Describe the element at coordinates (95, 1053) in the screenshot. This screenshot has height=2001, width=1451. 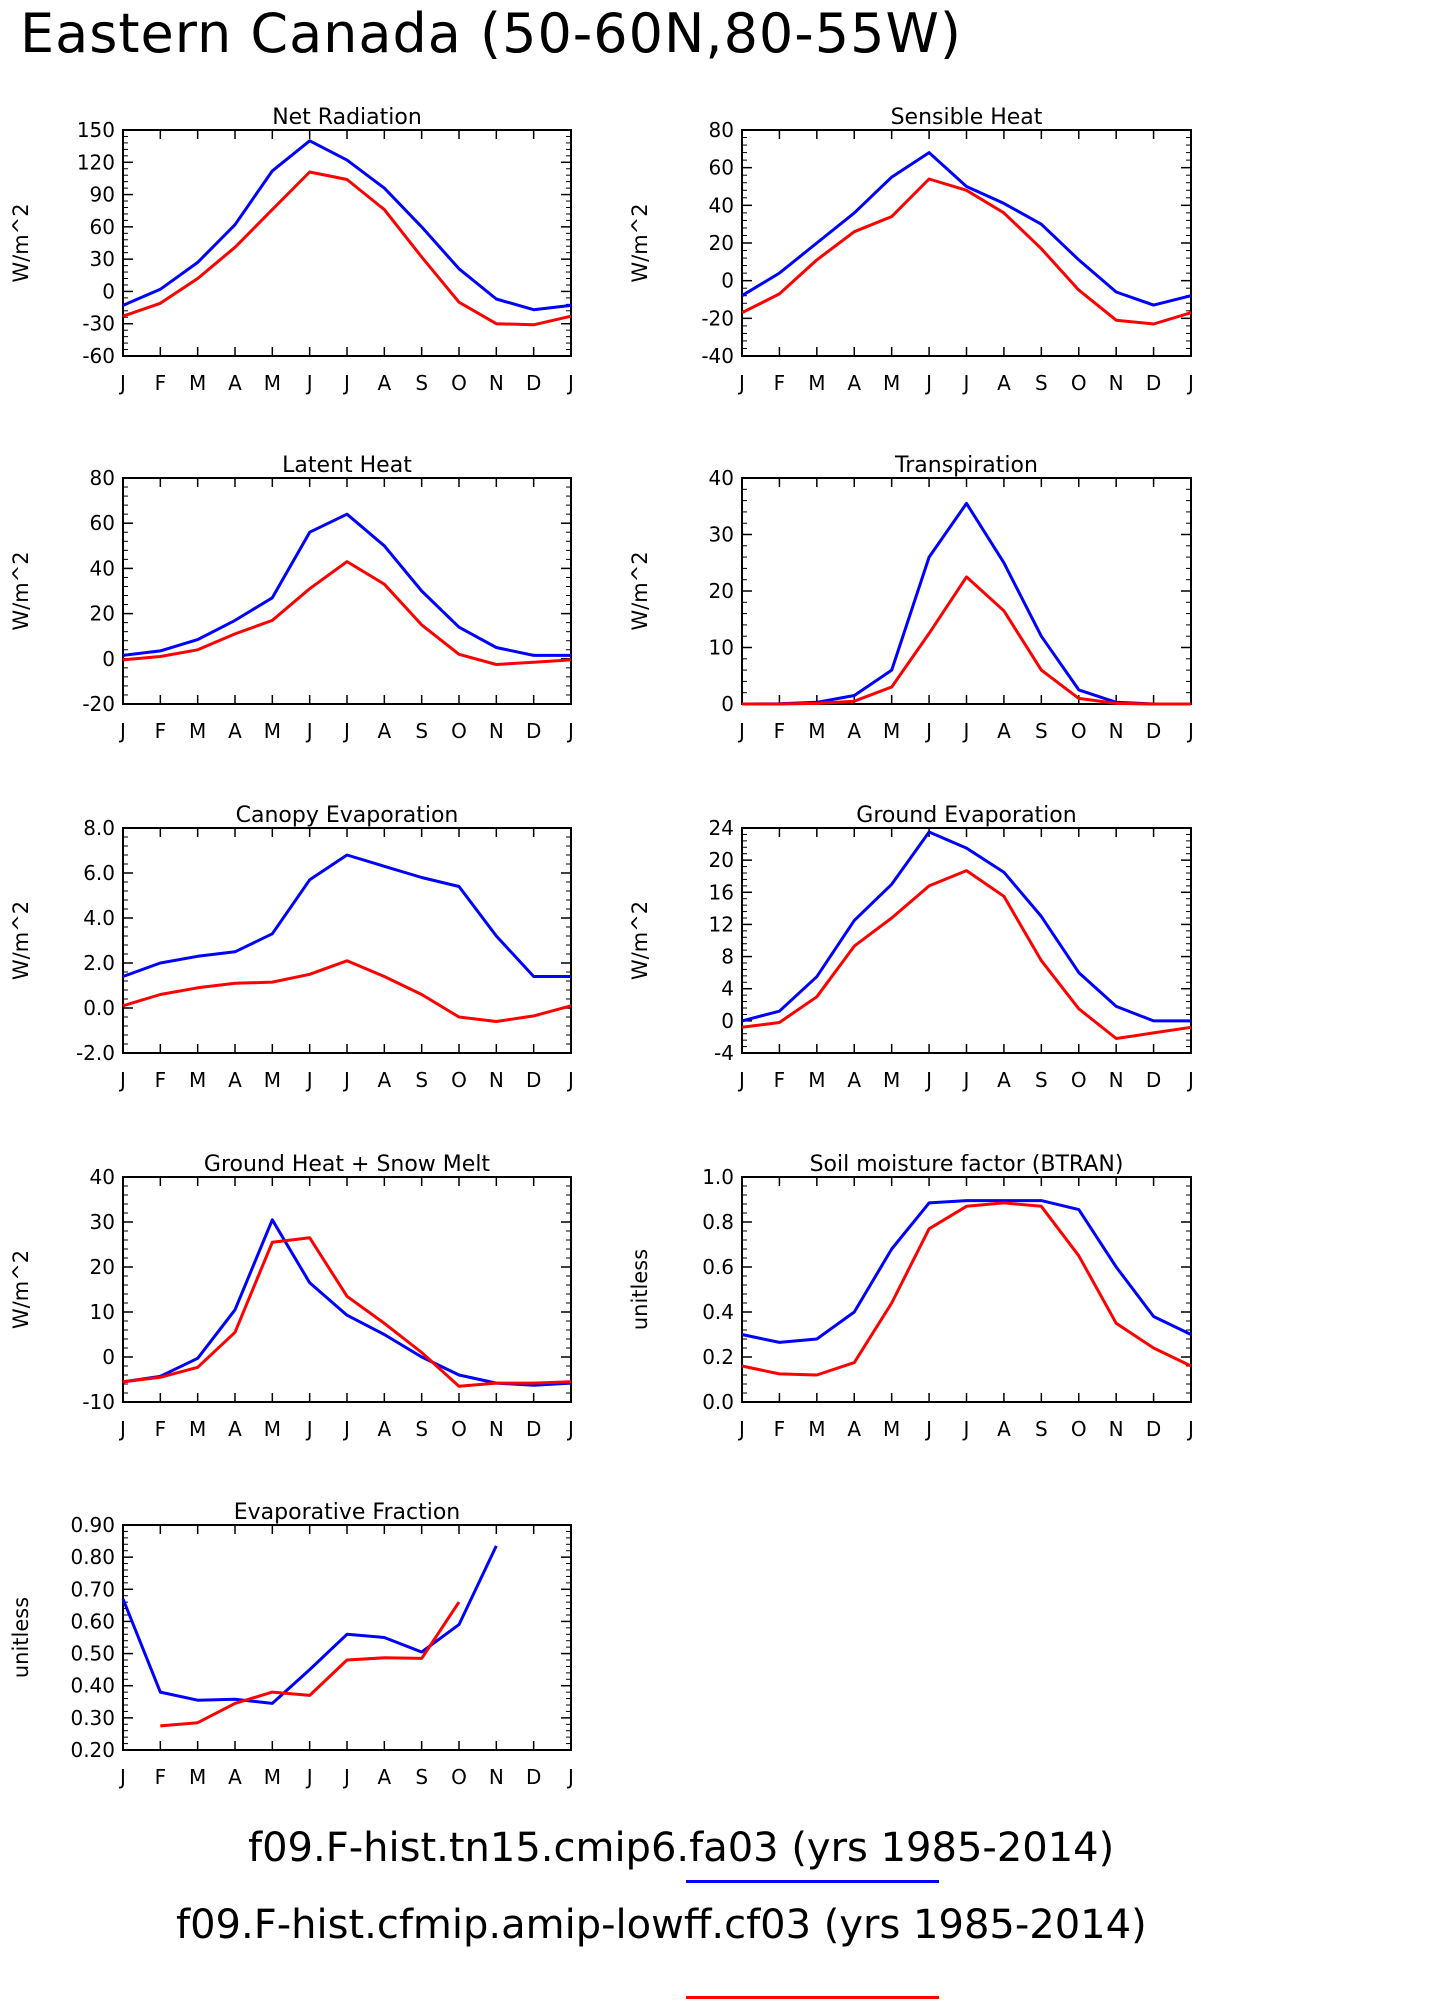
I see `y-tick-label: -2.0` at that location.